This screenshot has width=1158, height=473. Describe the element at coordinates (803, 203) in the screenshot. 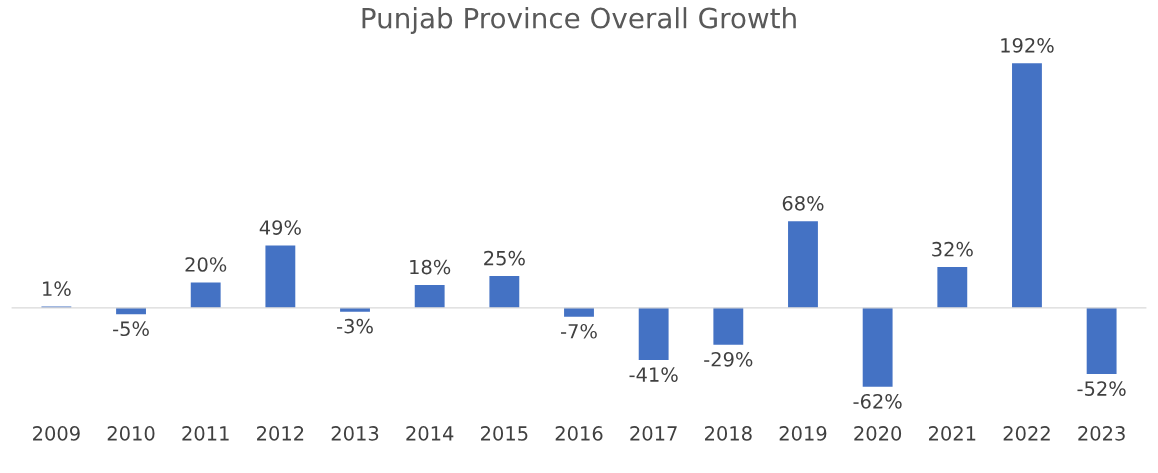

I see `data-label: 68%` at that location.